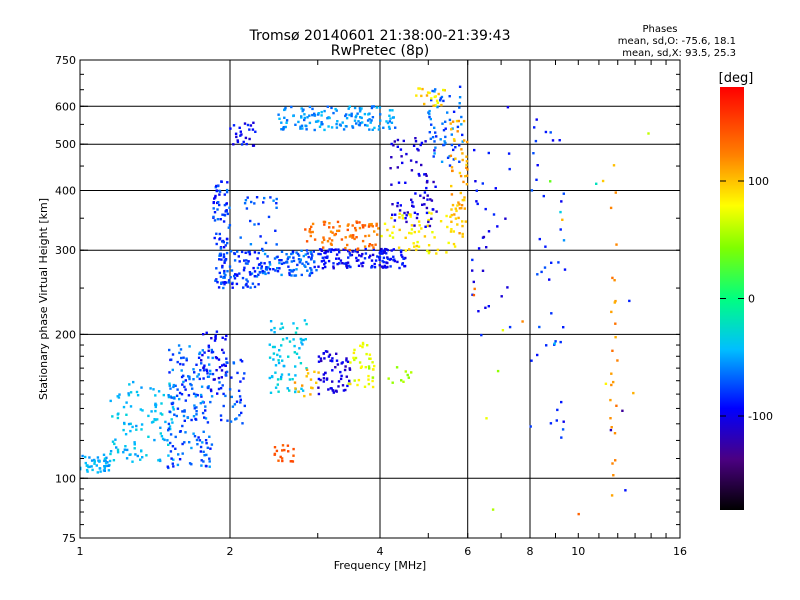 The image size is (800, 600). Describe the element at coordinates (65, 250) in the screenshot. I see `y-tick-label: 300` at that location.